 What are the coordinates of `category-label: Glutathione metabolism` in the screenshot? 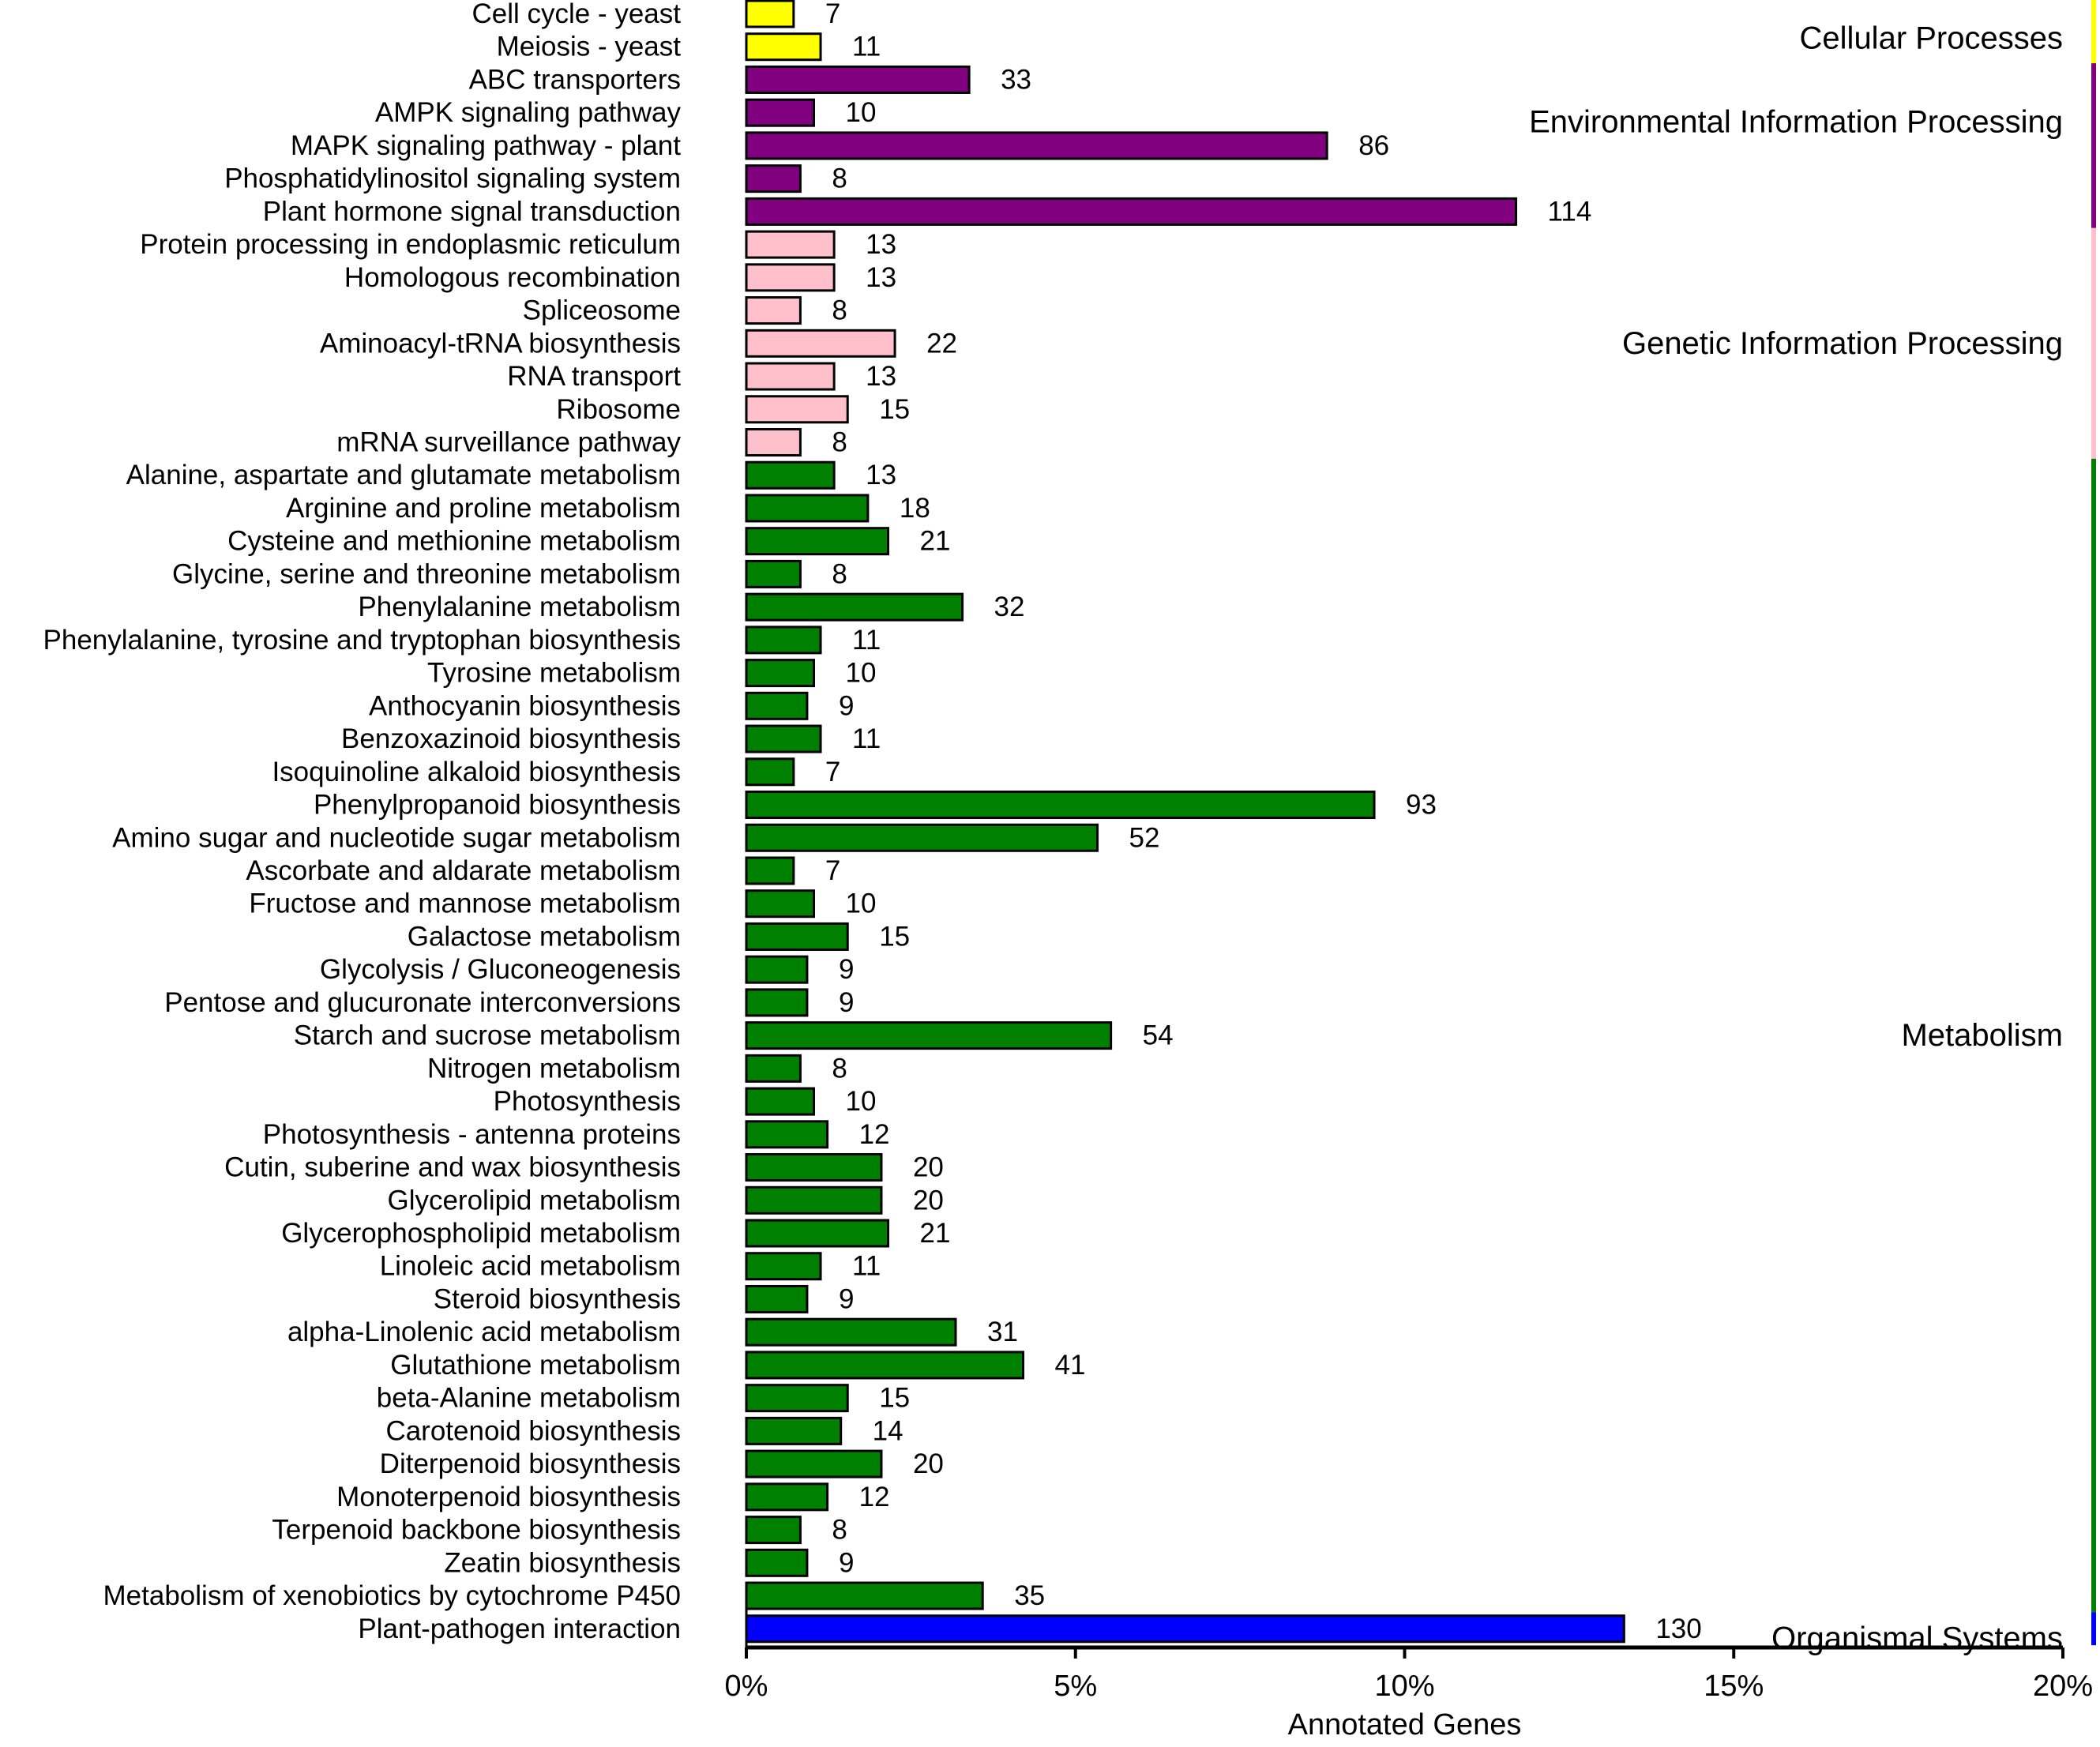 It's located at (535, 1365).